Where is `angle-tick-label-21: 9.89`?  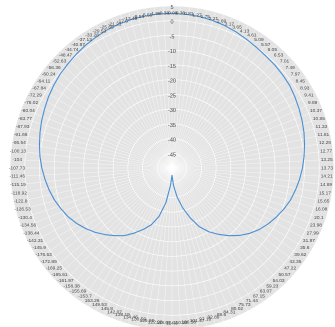 angle-tick-label-21: 9.89 is located at coordinates (313, 103).